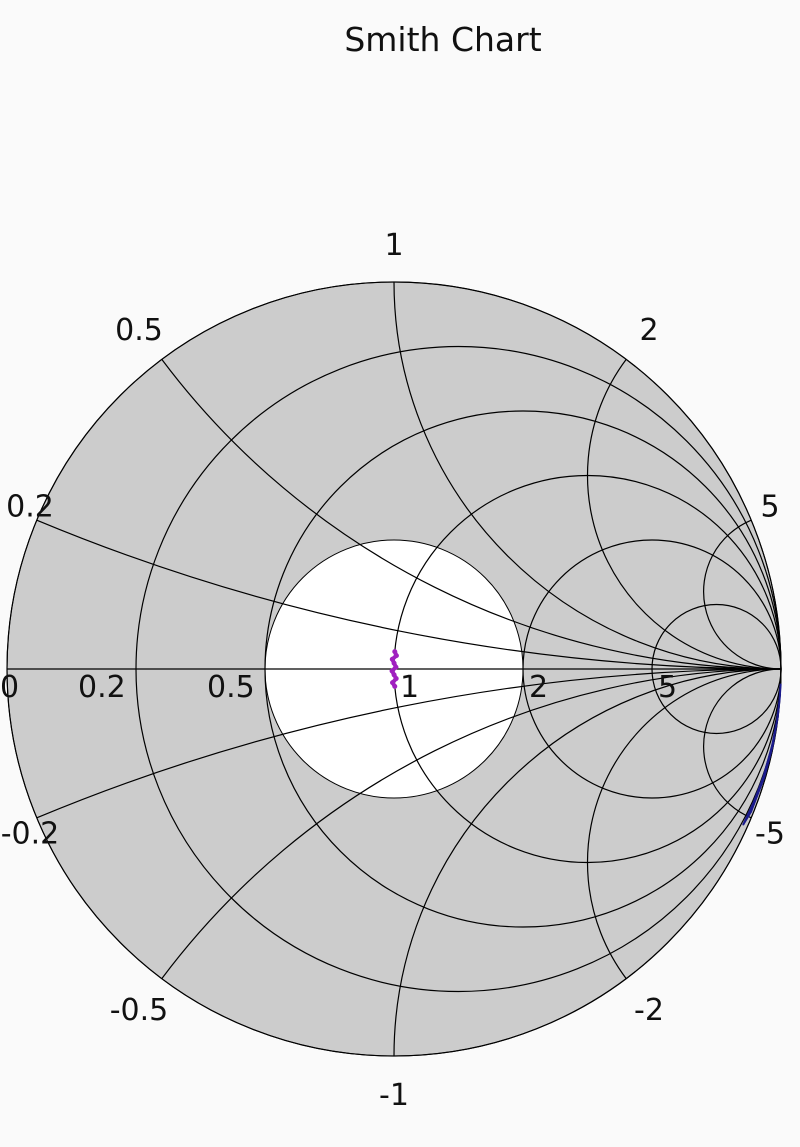 Image resolution: width=800 pixels, height=1147 pixels. Describe the element at coordinates (30, 507) in the screenshot. I see `reactance-label: 0.2` at that location.